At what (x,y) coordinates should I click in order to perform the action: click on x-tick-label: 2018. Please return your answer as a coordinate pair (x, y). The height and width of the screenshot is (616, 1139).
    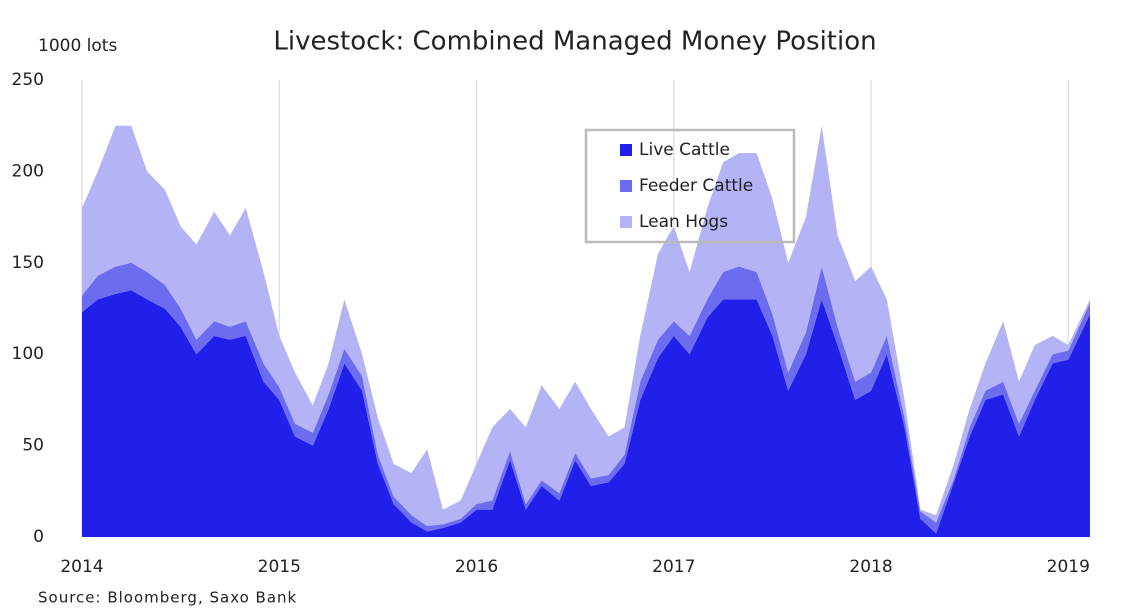
    Looking at the image, I should click on (870, 567).